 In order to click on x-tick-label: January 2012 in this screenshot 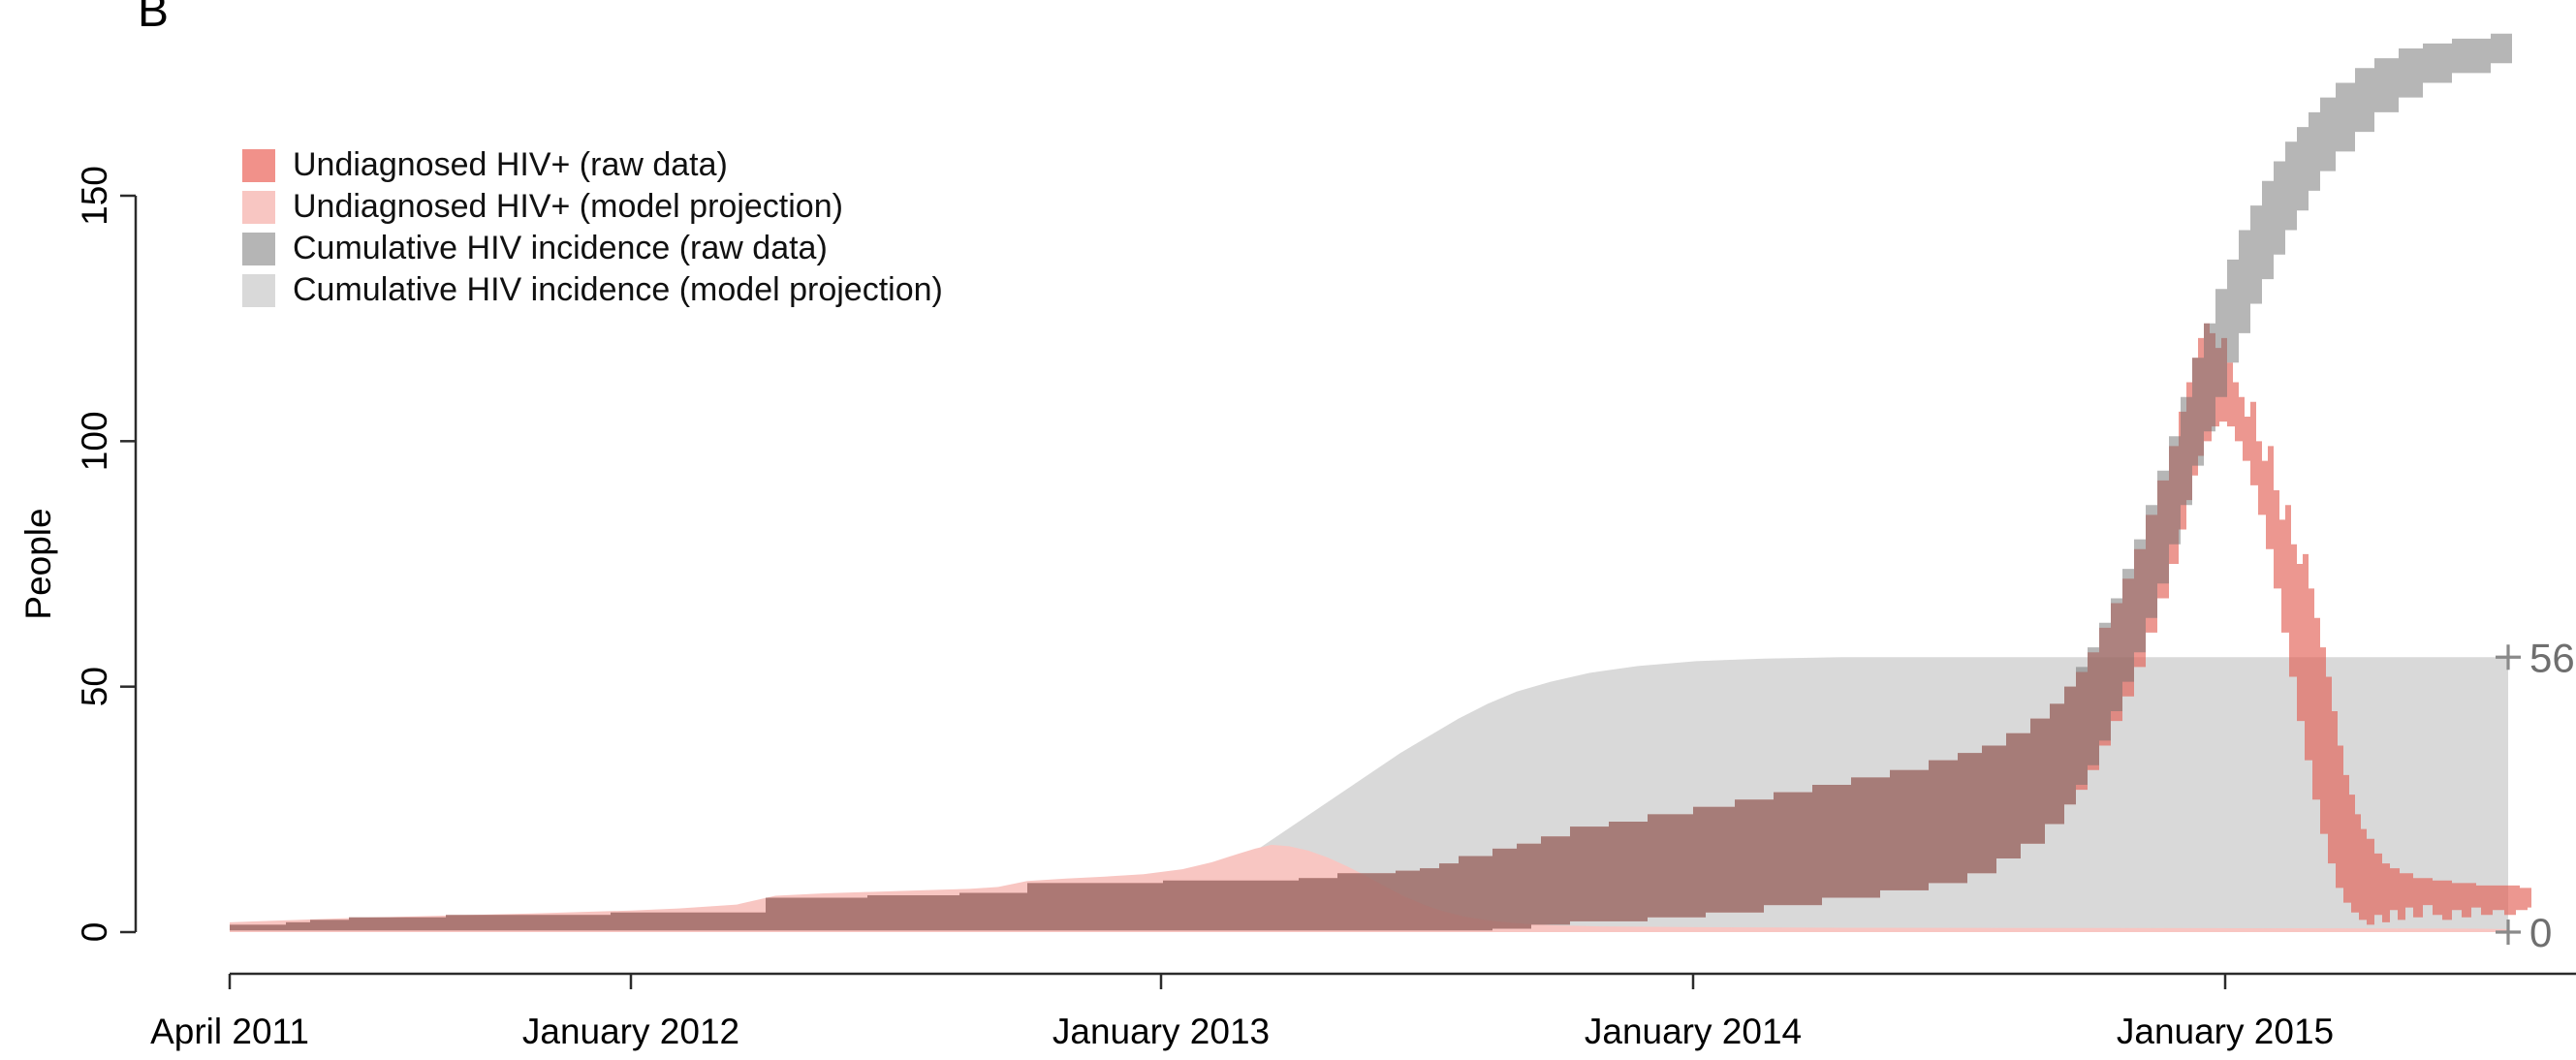, I will do `click(630, 1031)`.